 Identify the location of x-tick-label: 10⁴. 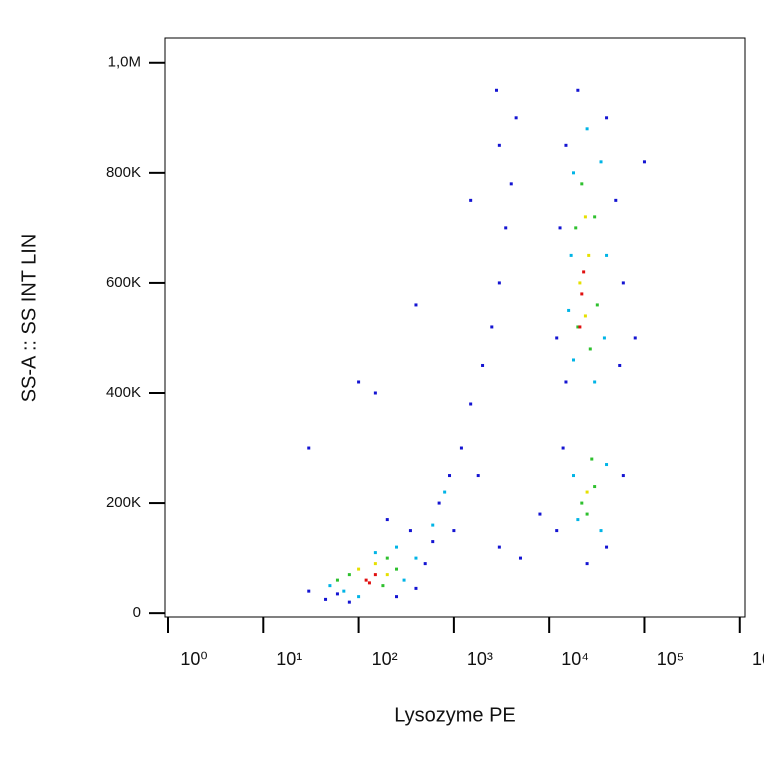
(575, 659).